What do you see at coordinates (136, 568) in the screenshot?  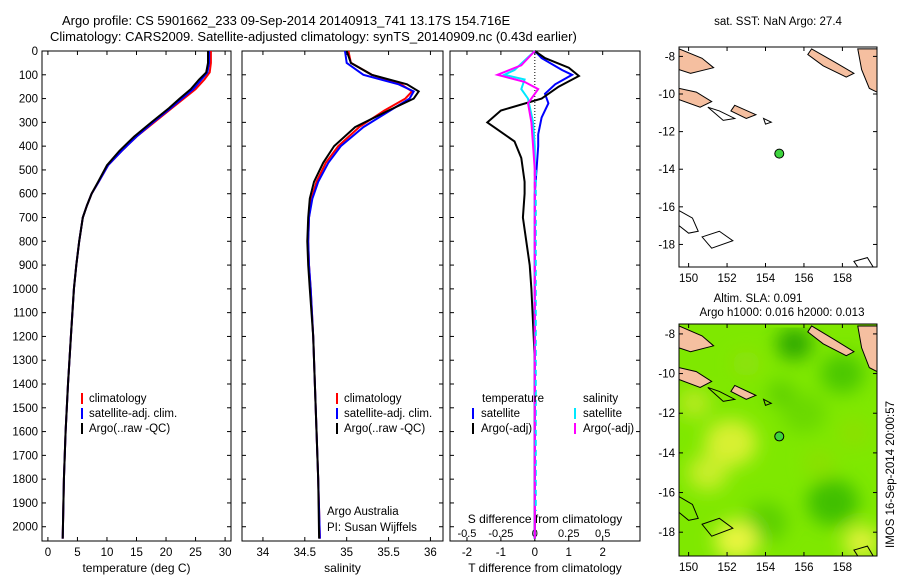 I see `x-axis-label-temperature: temperature (deg C)` at bounding box center [136, 568].